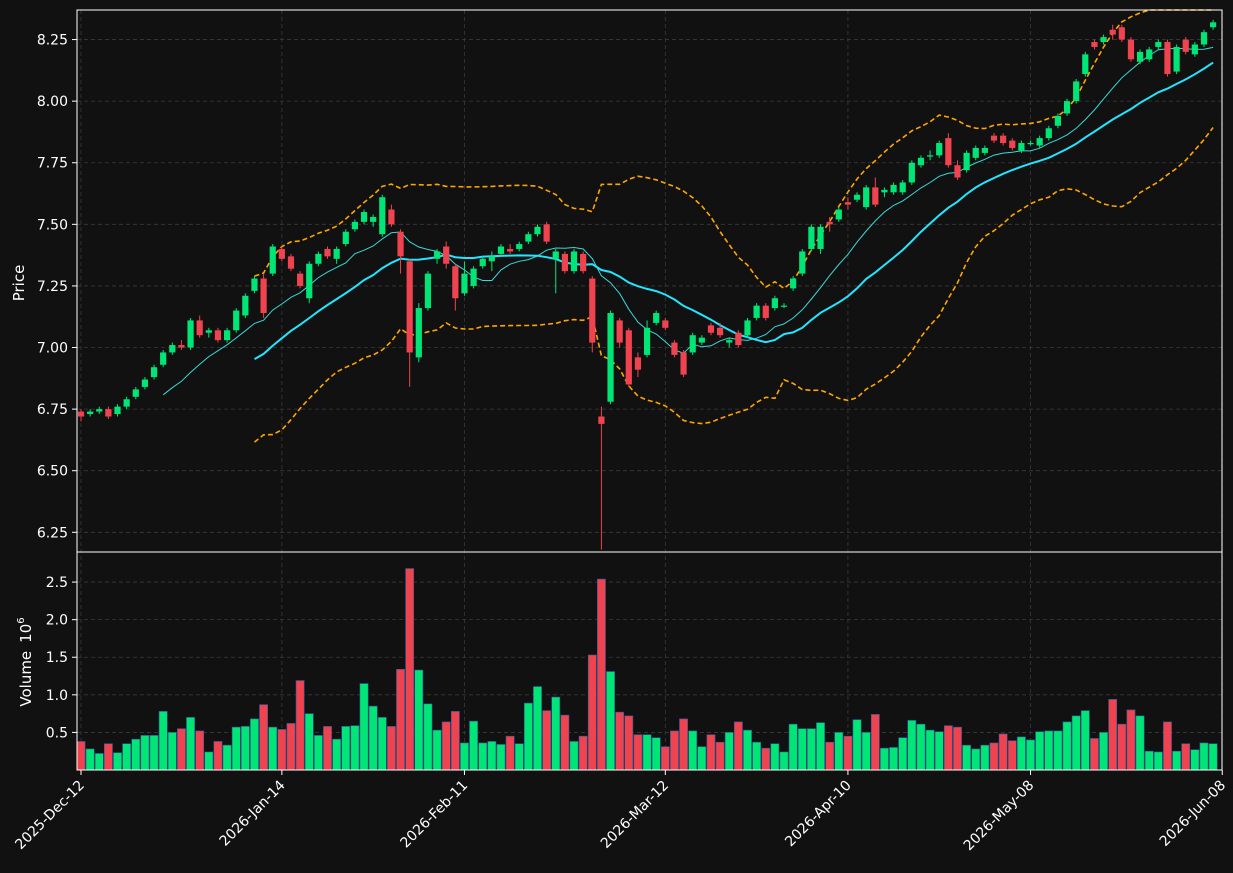 Image resolution: width=1233 pixels, height=873 pixels. Describe the element at coordinates (52, 164) in the screenshot. I see `price-tick-label: 7.75` at that location.